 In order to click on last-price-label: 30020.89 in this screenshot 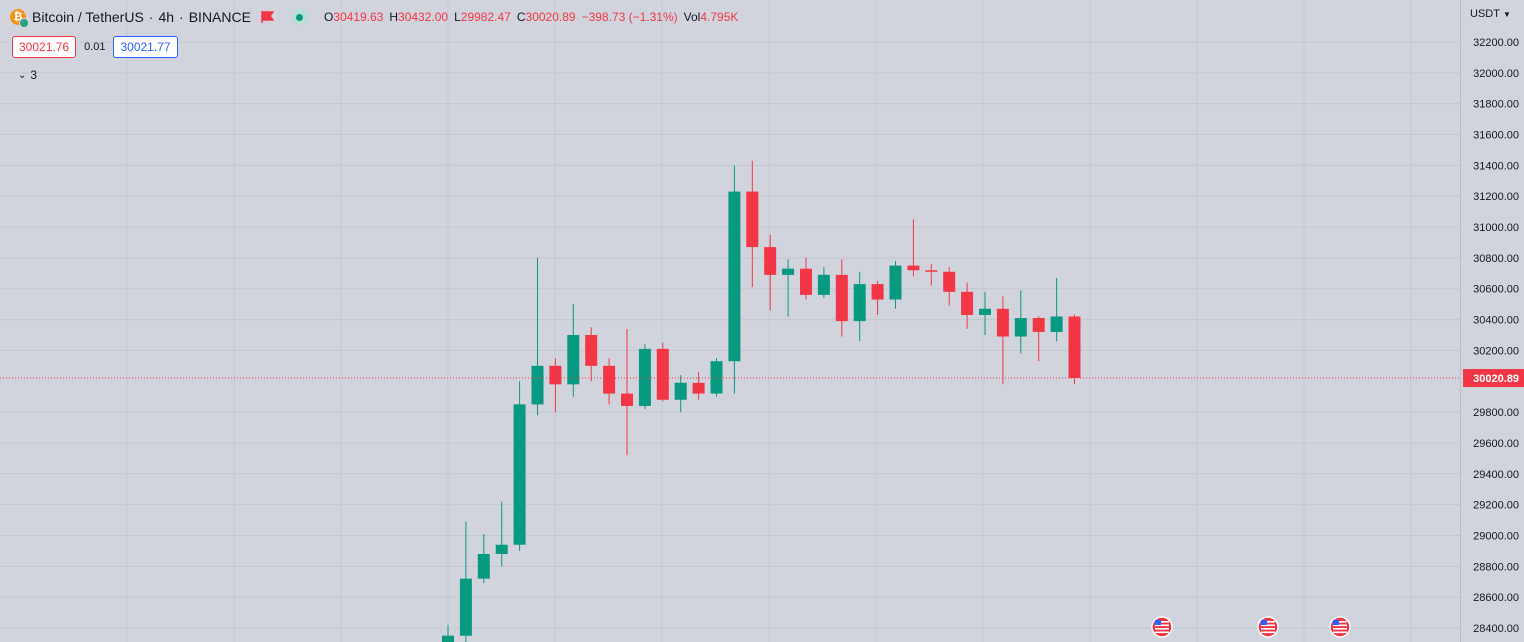, I will do `click(1496, 379)`.